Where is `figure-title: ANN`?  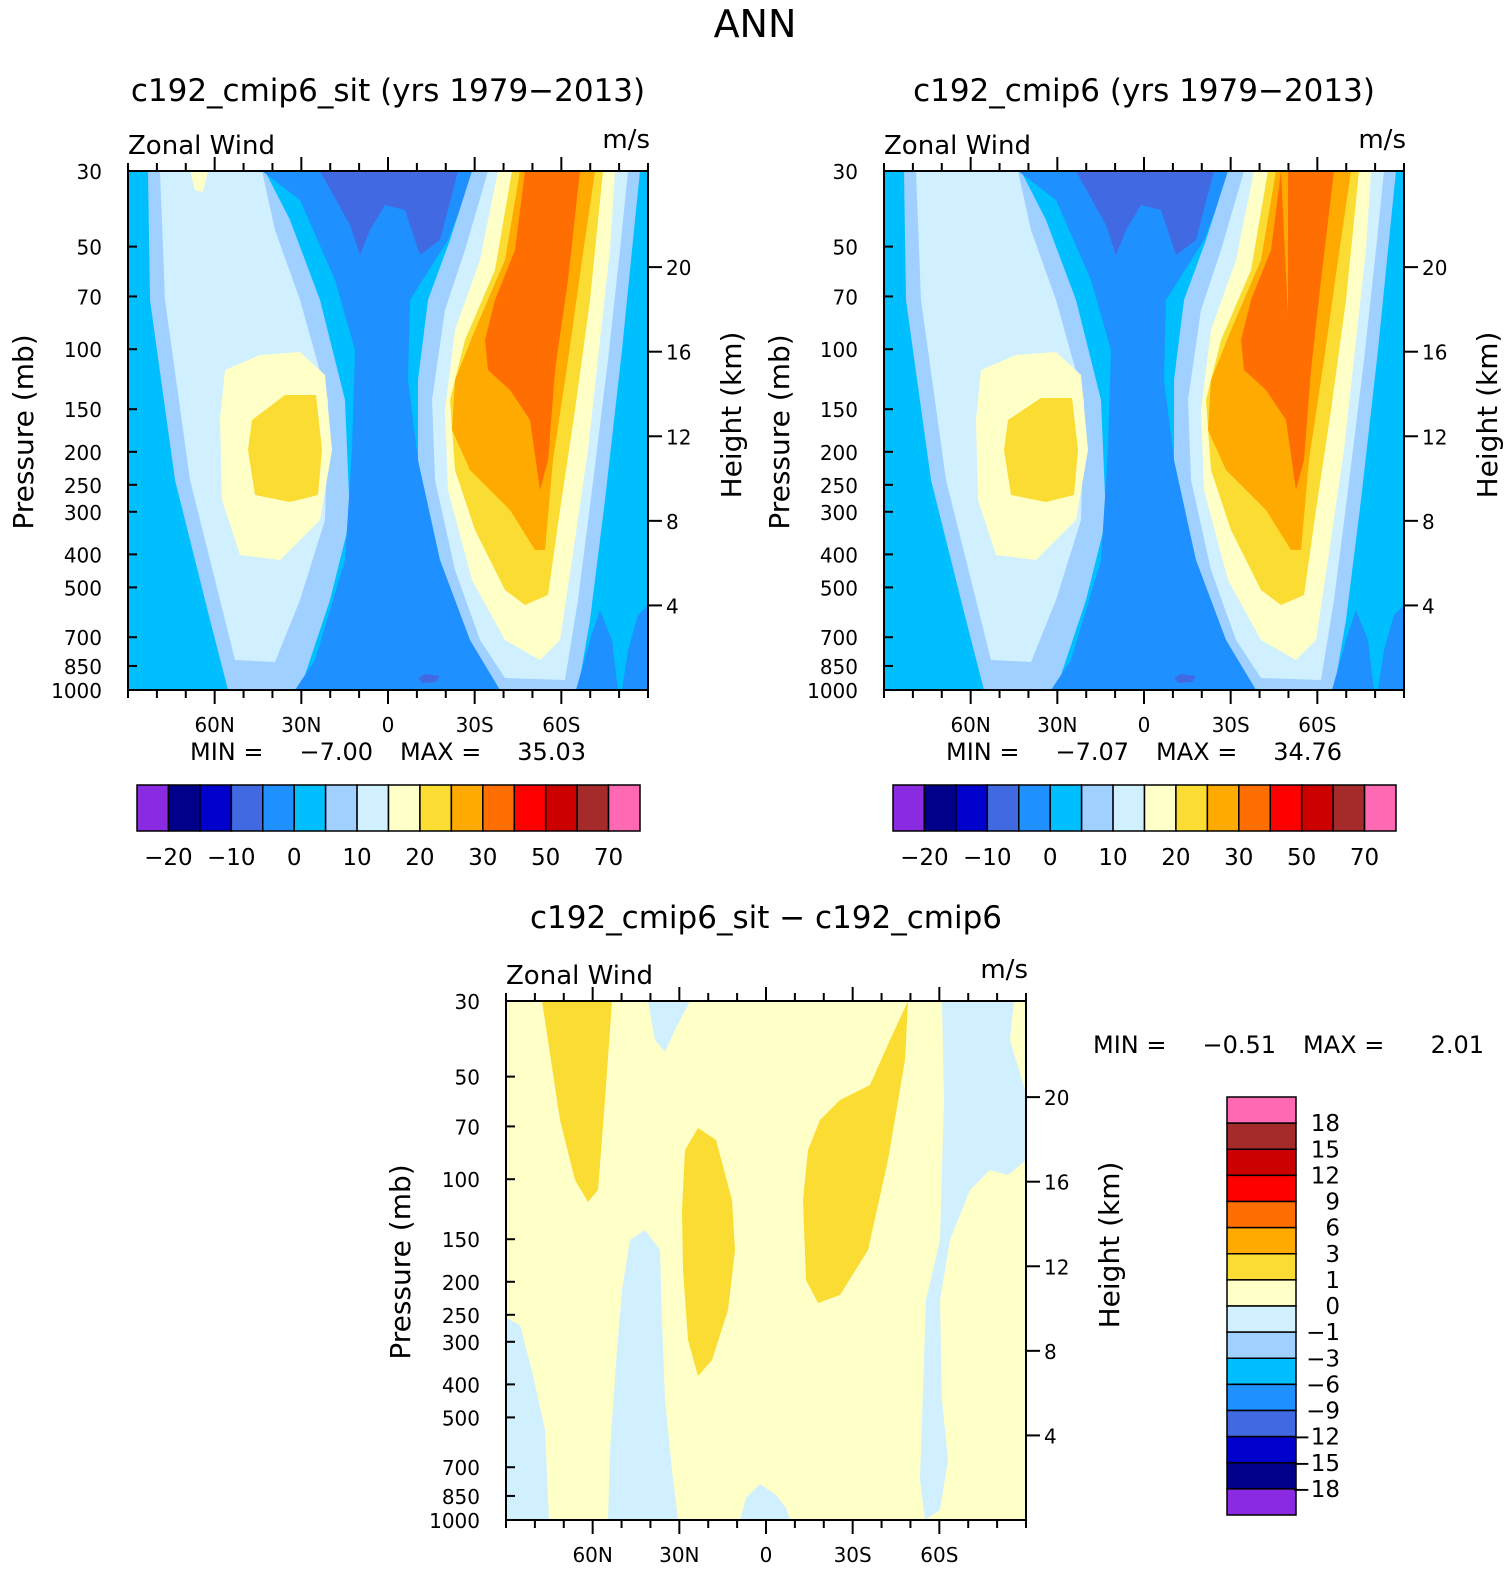
figure-title: ANN is located at coordinates (755, 24).